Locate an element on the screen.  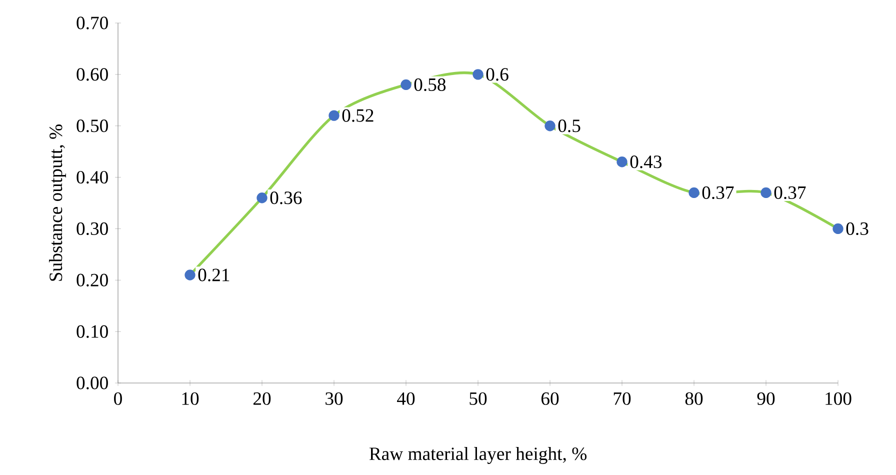
x-tick-label: 20 is located at coordinates (262, 398).